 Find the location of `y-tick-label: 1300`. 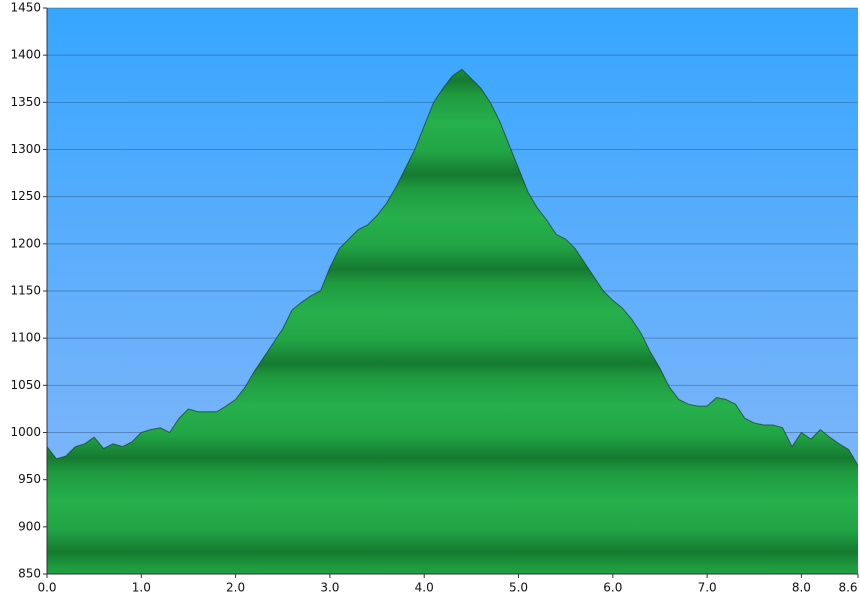

y-tick-label: 1300 is located at coordinates (25, 149).